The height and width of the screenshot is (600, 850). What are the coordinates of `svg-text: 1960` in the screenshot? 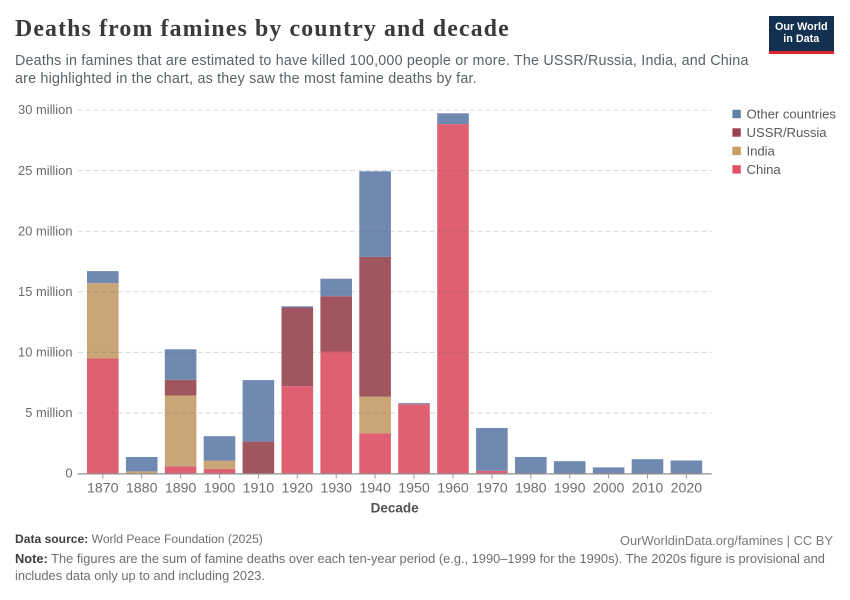 It's located at (453, 489).